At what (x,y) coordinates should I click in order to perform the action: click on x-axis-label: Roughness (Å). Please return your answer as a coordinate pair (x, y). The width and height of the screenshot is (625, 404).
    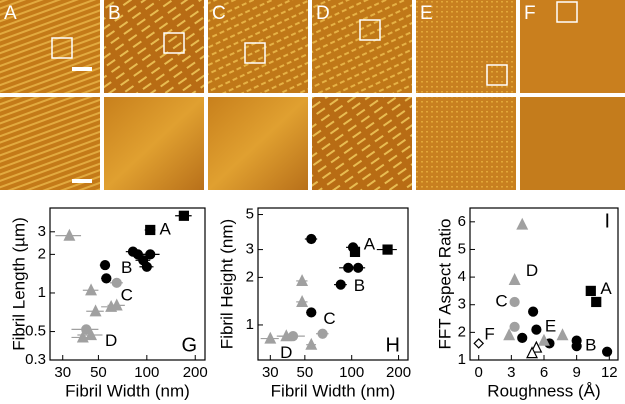
    Looking at the image, I should click on (543, 390).